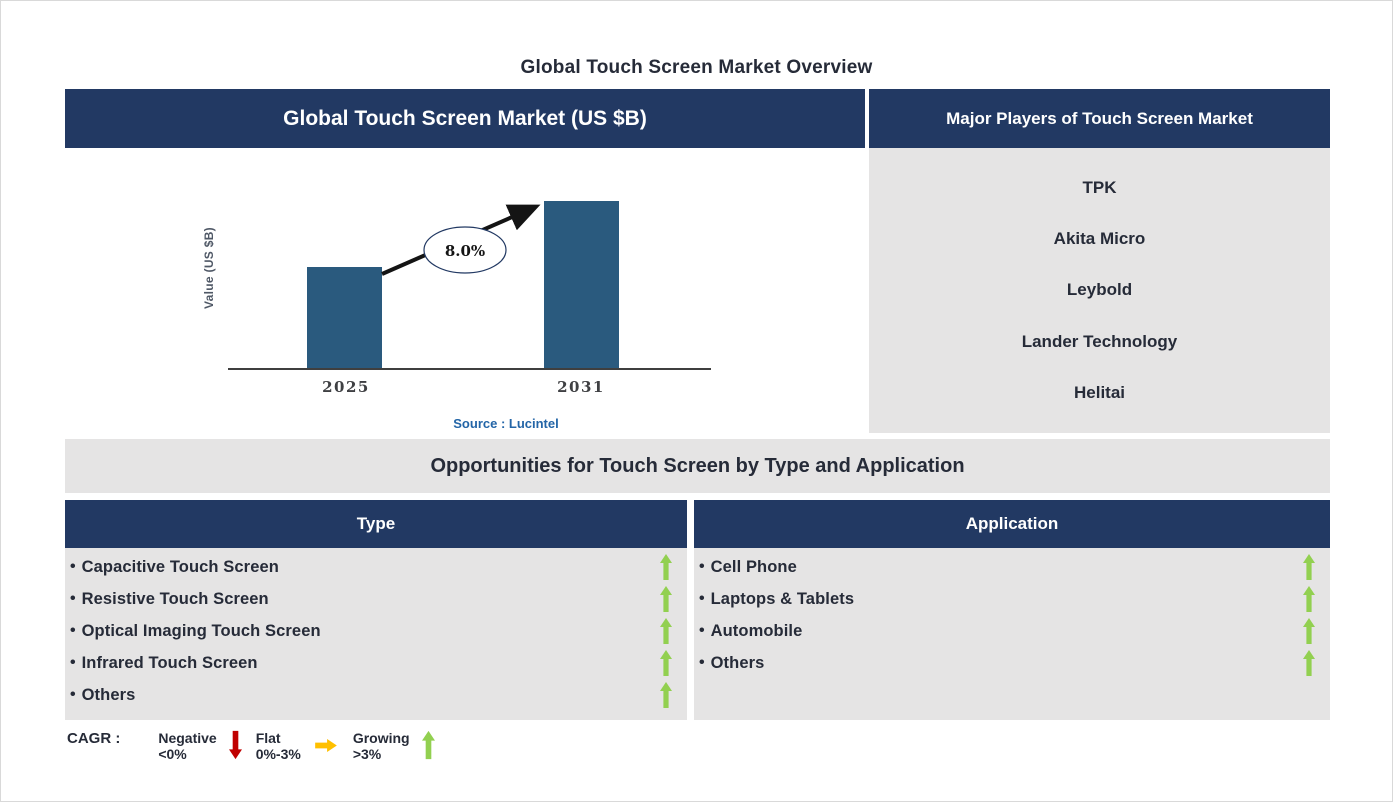  What do you see at coordinates (1099, 239) in the screenshot?
I see `player-name: Akita Micro` at bounding box center [1099, 239].